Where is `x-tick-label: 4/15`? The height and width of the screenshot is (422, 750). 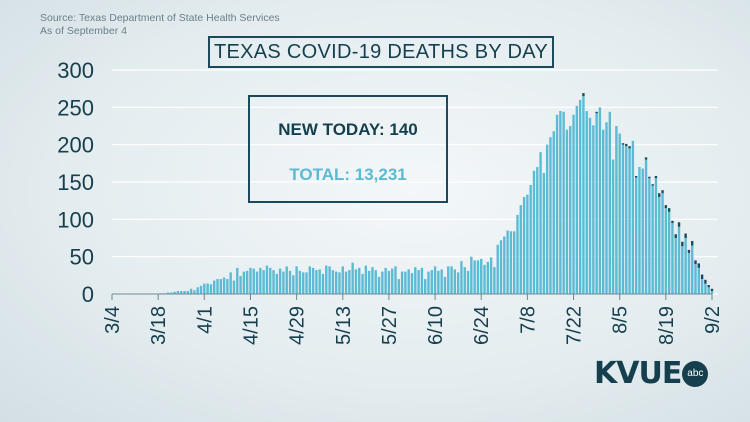 x-tick-label: 4/15 is located at coordinates (251, 325).